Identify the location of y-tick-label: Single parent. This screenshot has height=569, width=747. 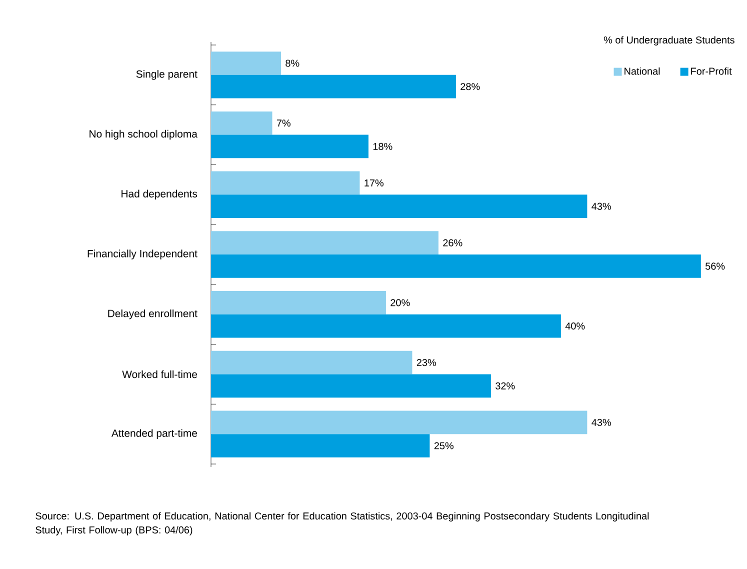
(167, 75).